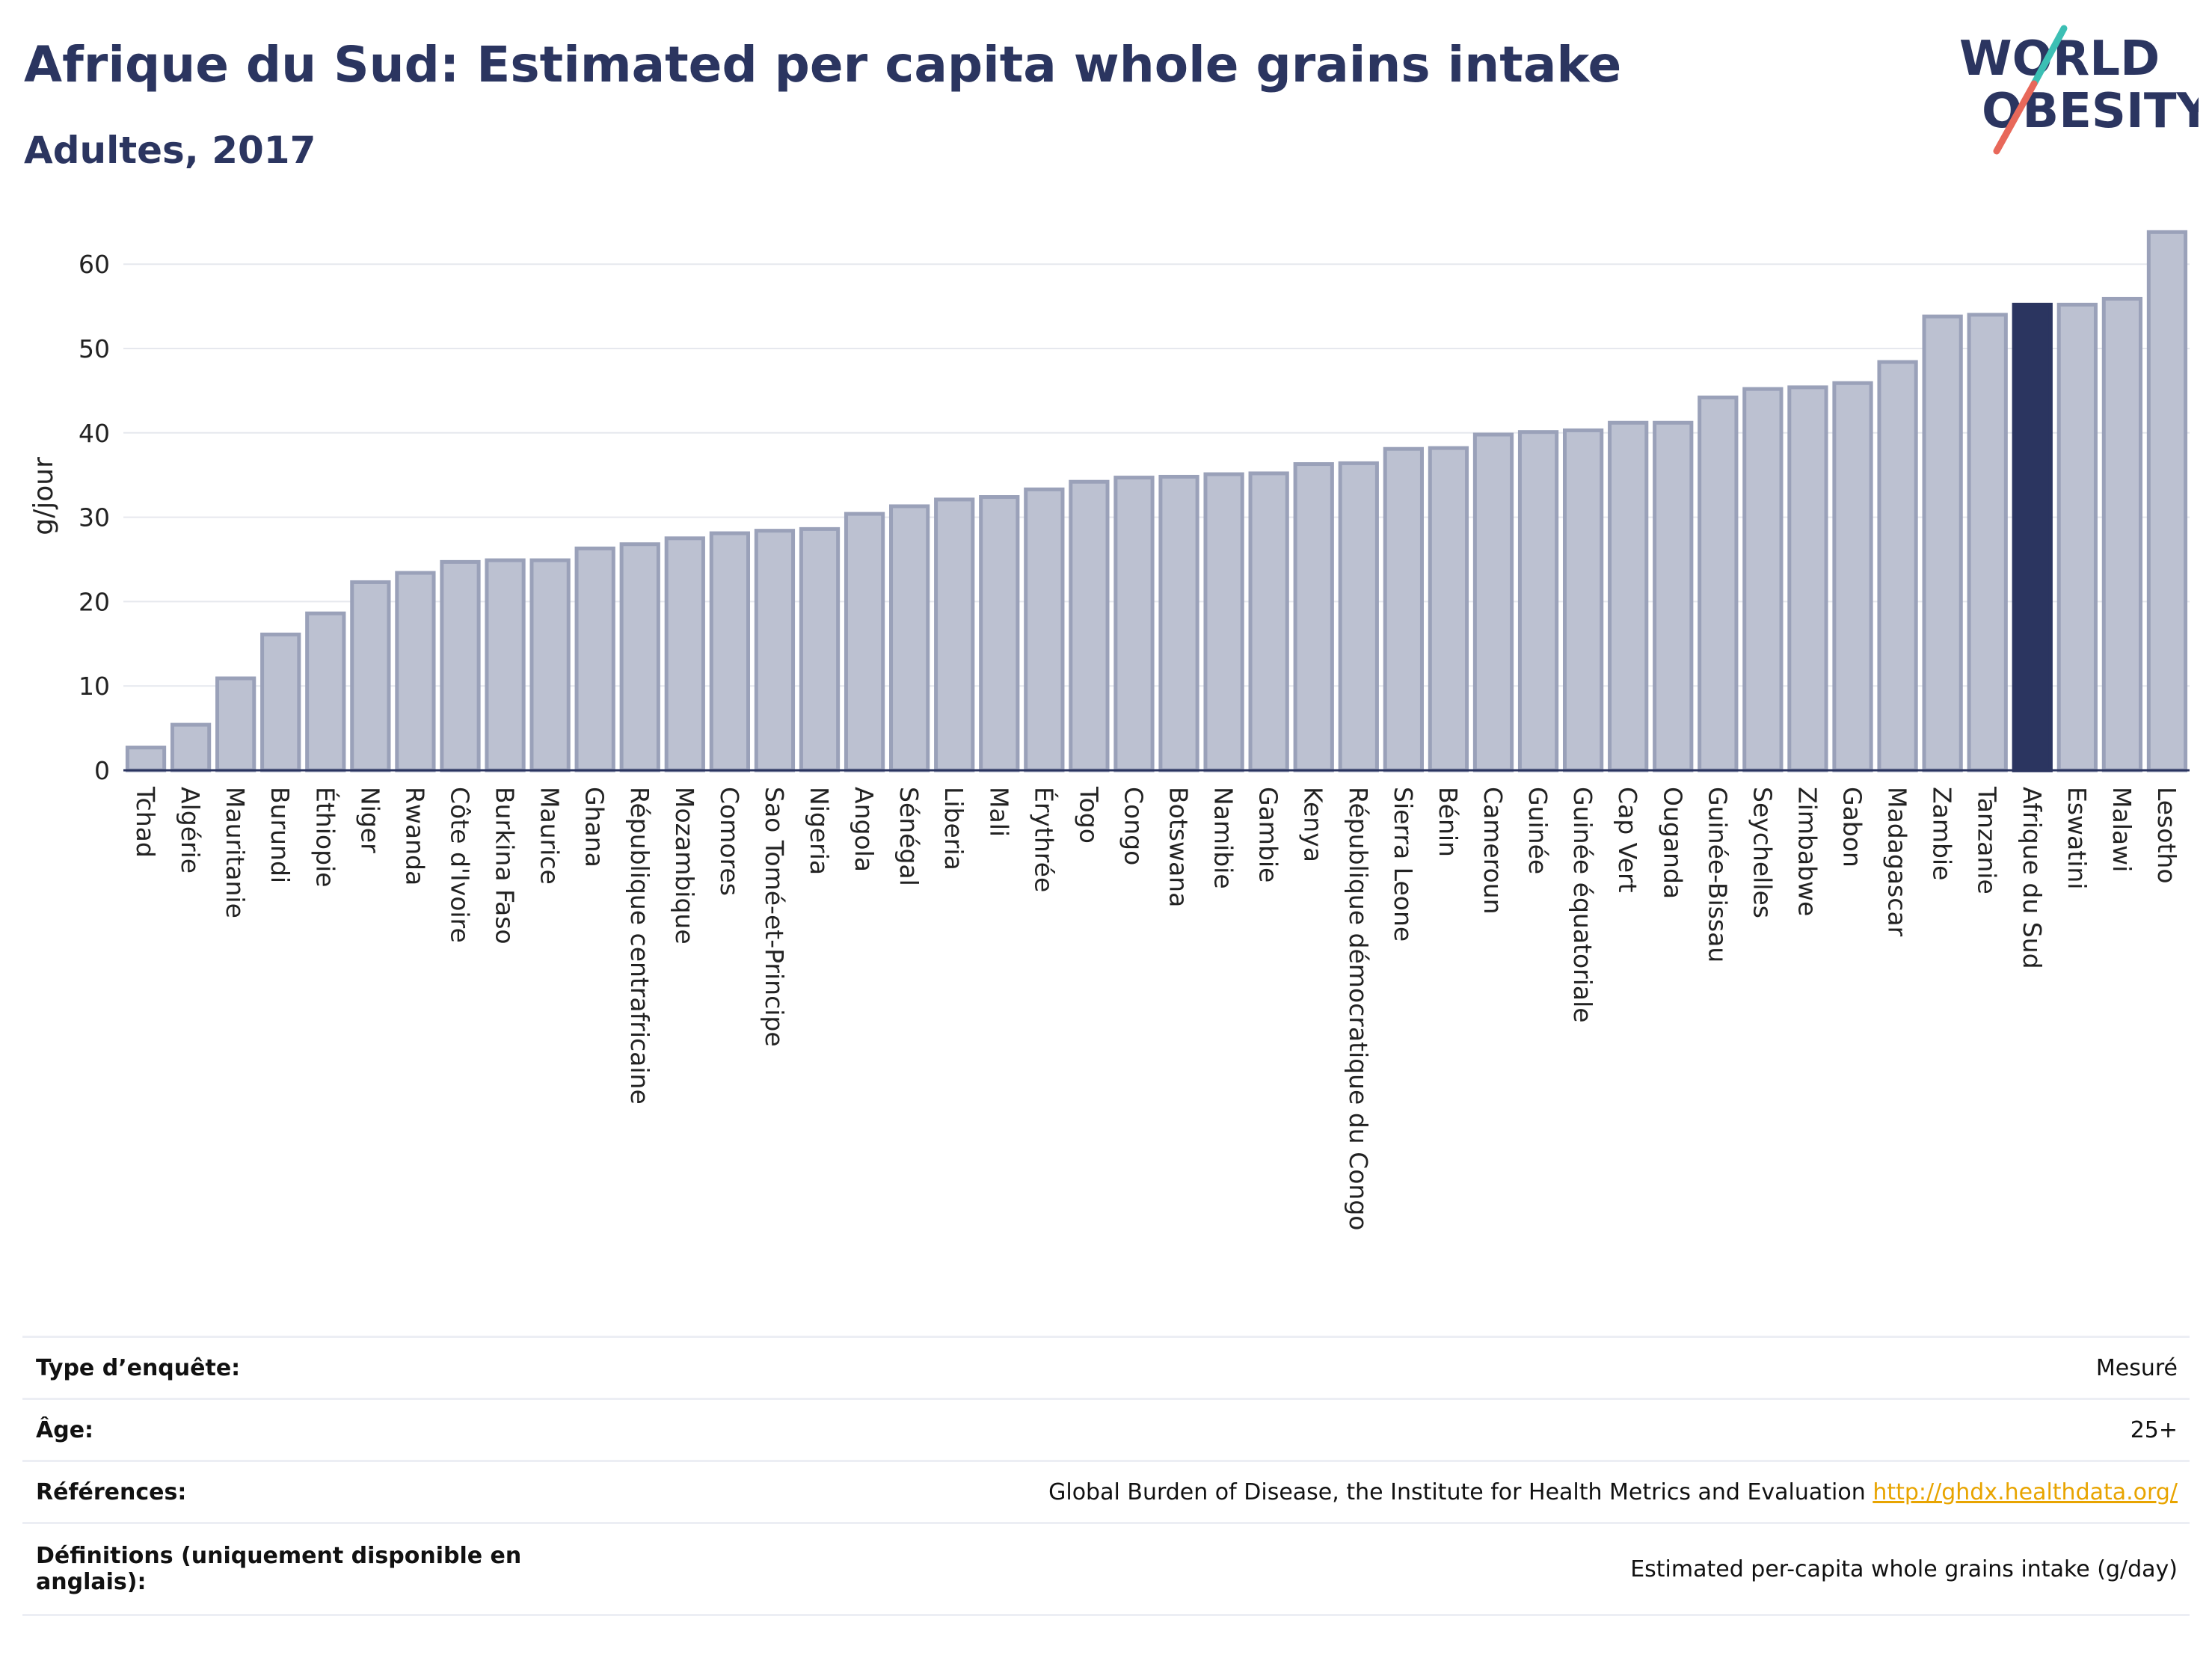 The width and height of the screenshot is (2212, 1655). Describe the element at coordinates (1493, 851) in the screenshot. I see `x-tick-label: Cameroun` at that location.